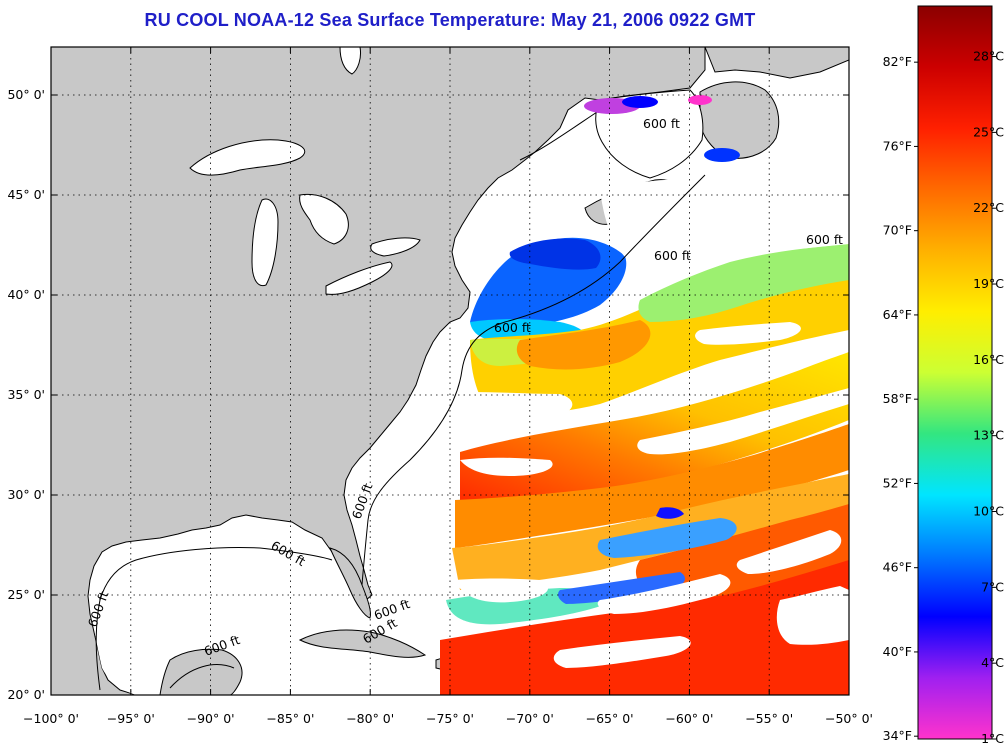  What do you see at coordinates (26, 494) in the screenshot?
I see `lat-tick-label: 30° 0'` at bounding box center [26, 494].